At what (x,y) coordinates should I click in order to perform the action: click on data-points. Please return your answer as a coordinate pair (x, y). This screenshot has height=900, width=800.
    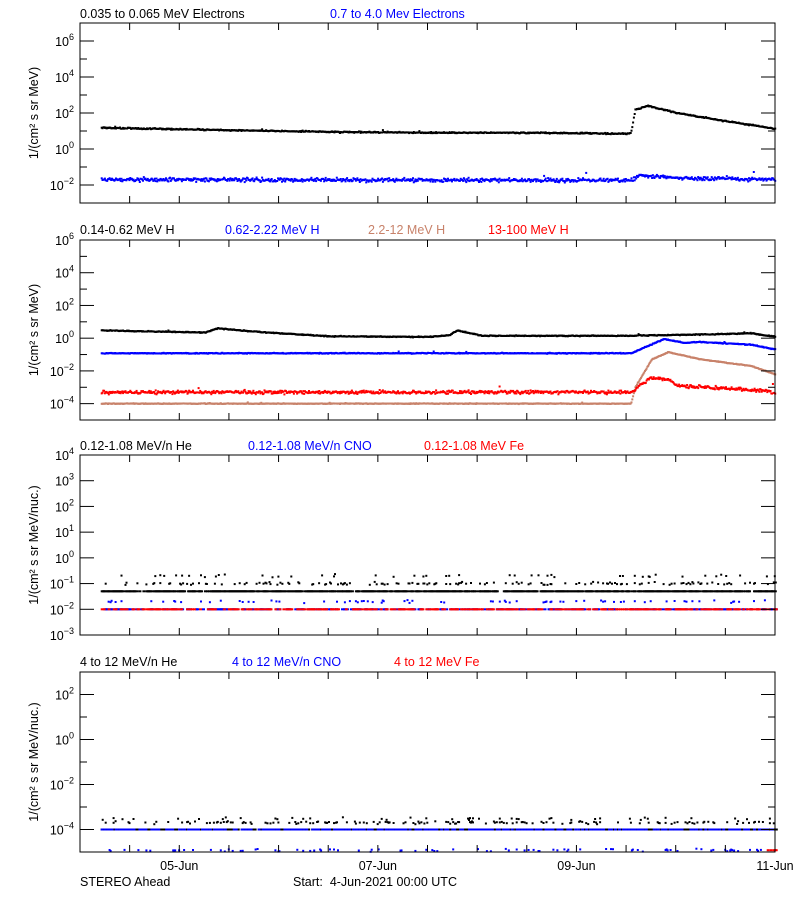
    Looking at the image, I should click on (438, 366).